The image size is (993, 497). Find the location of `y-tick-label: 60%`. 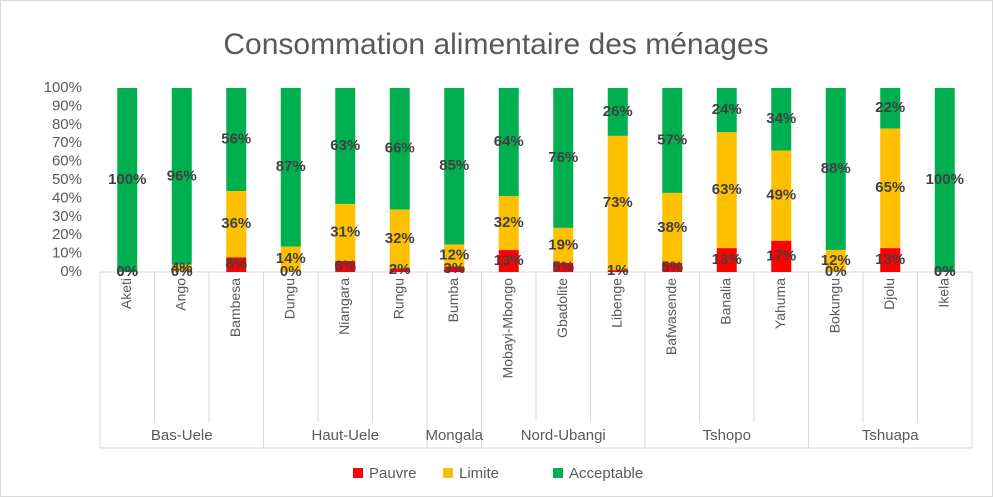

y-tick-label: 60% is located at coordinates (67, 161).